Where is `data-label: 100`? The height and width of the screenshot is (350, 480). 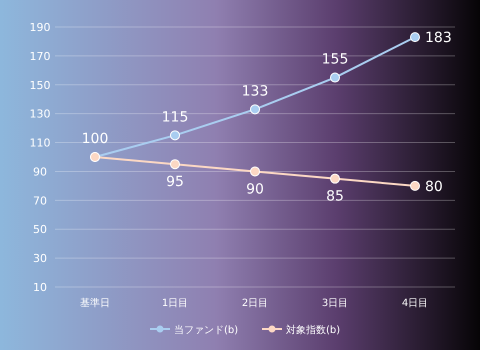
data-label: 100 is located at coordinates (95, 139).